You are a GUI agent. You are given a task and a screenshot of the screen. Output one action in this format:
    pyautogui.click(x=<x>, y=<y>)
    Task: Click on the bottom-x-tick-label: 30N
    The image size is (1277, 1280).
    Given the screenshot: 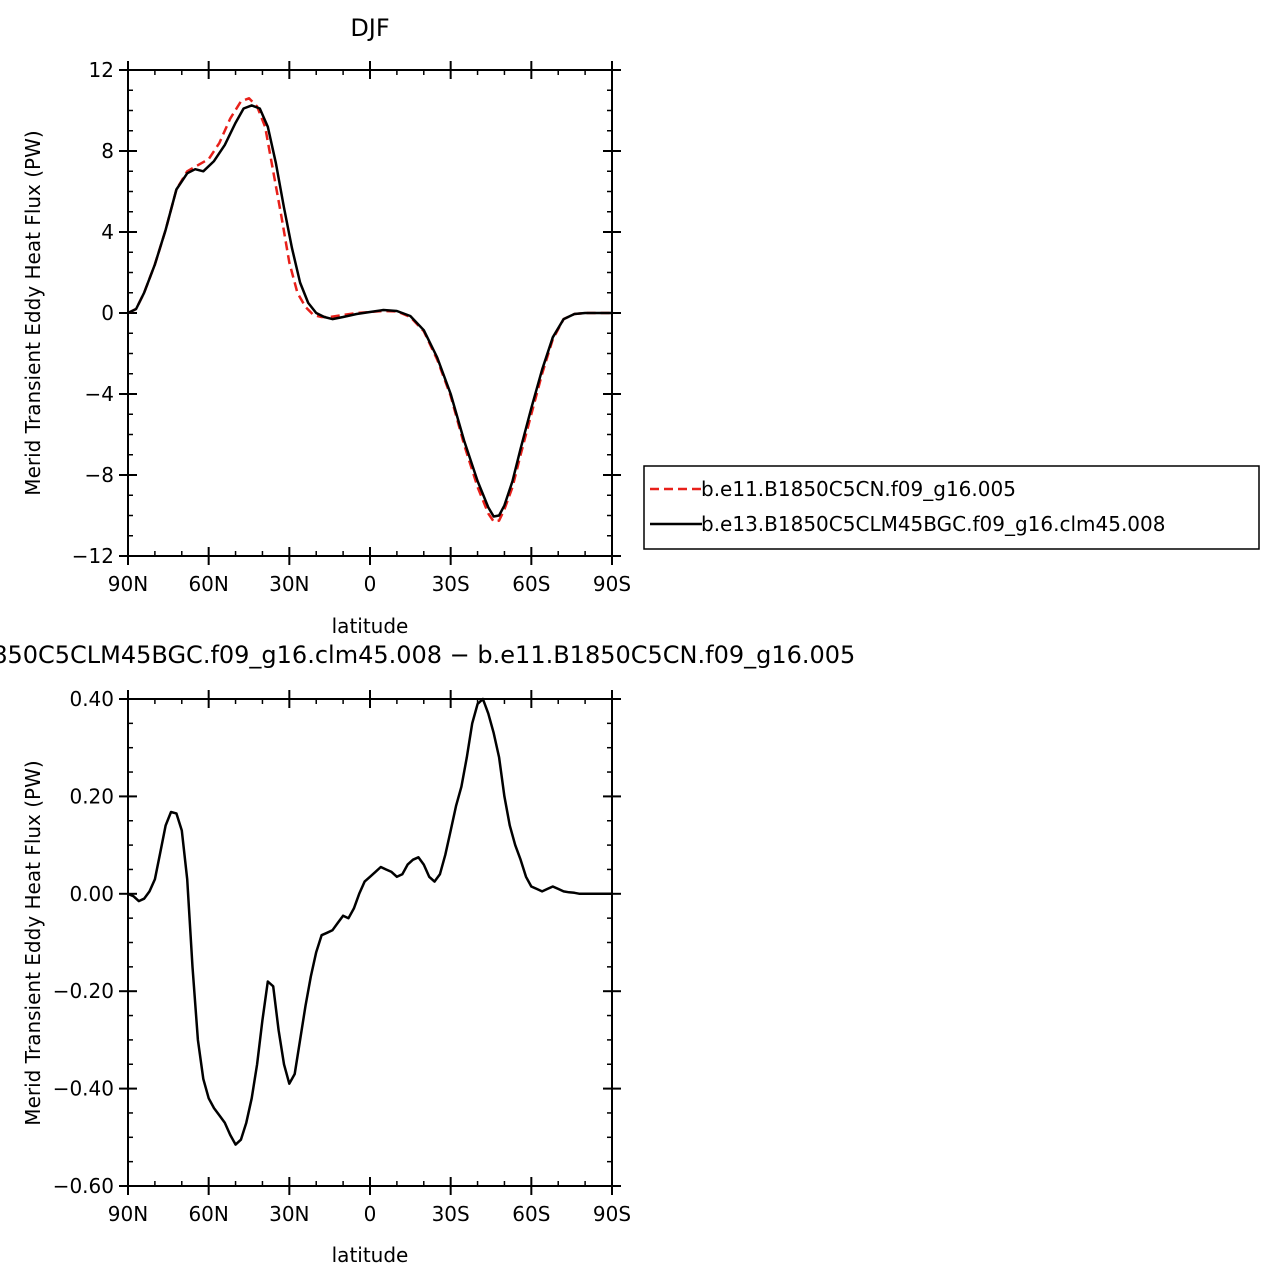 What is the action you would take?
    pyautogui.click(x=289, y=1214)
    